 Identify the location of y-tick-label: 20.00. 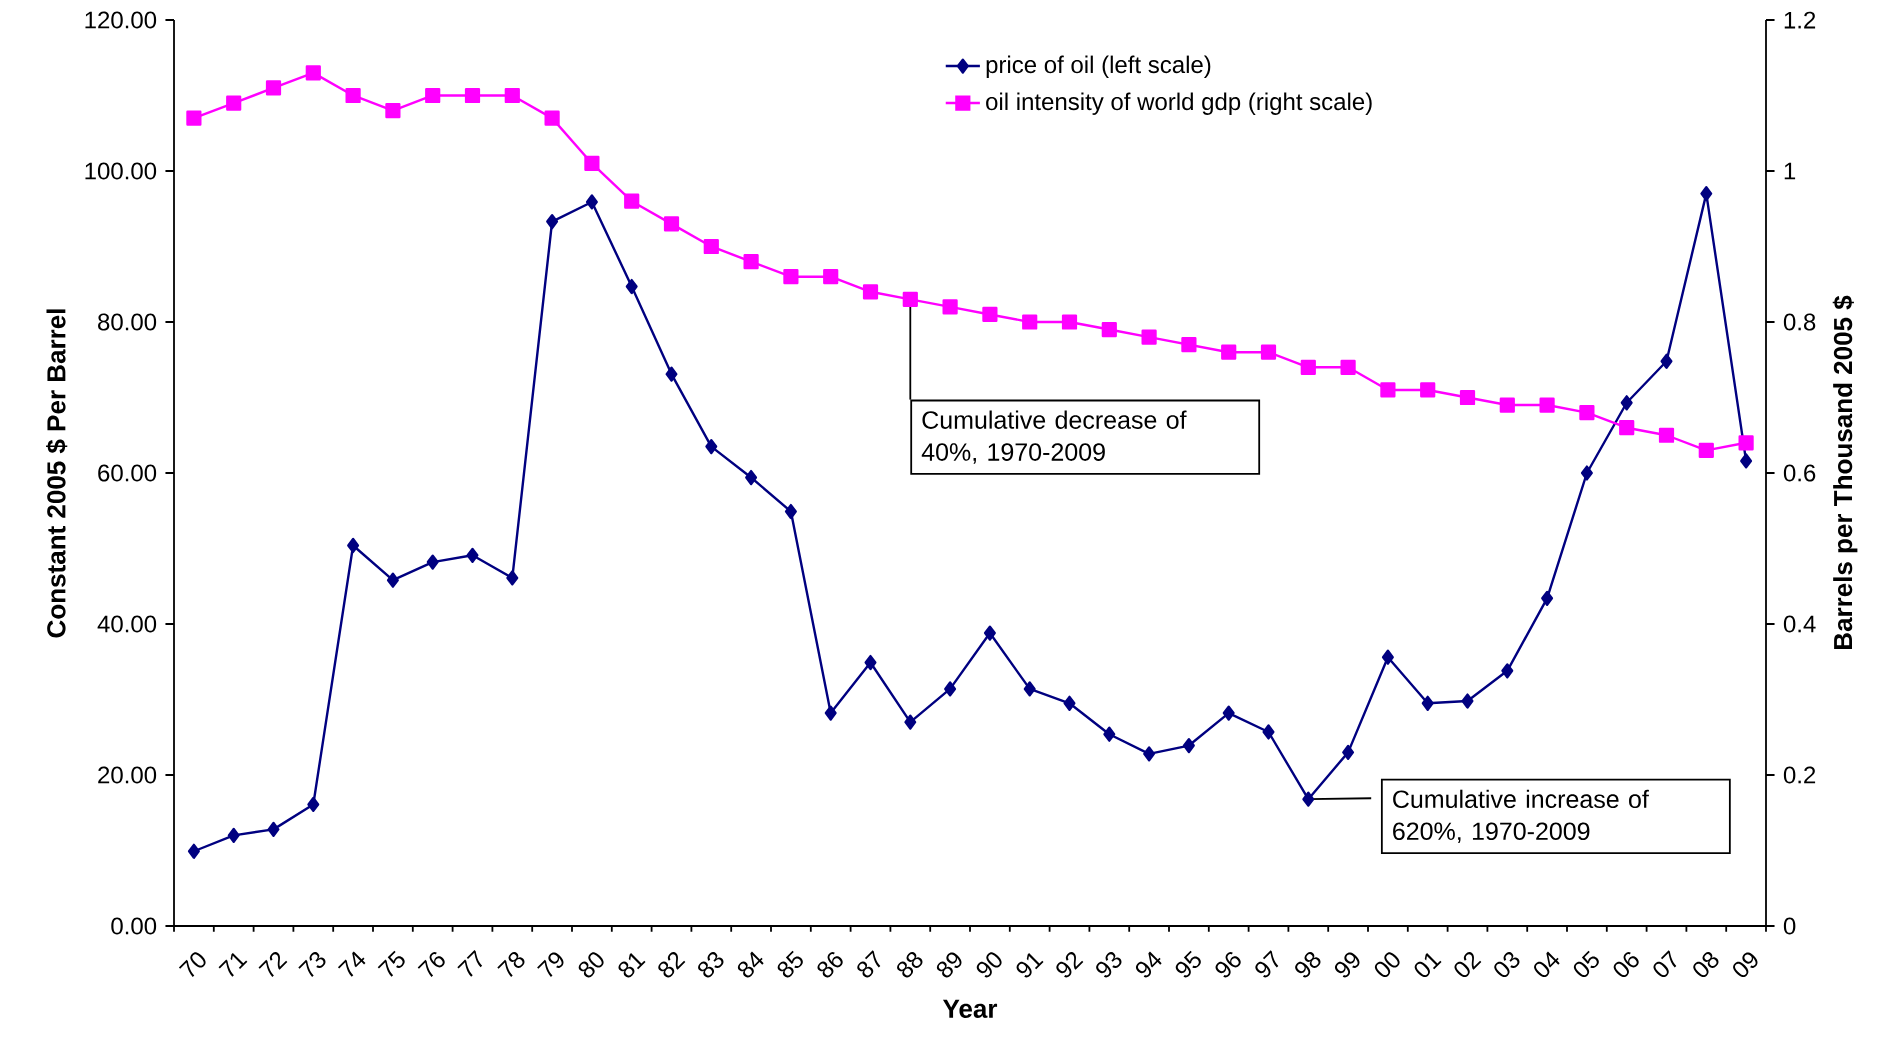
(127, 775).